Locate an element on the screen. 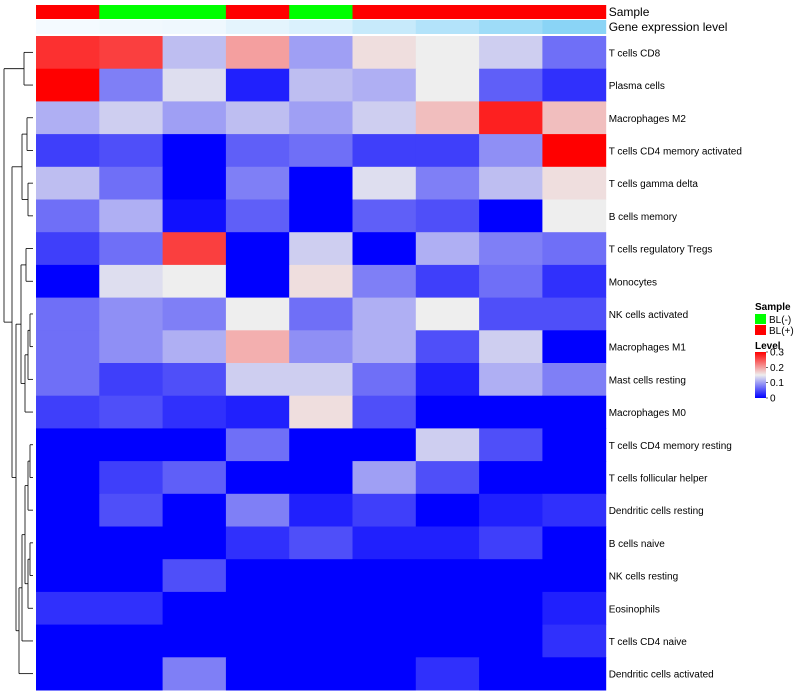 Image resolution: width=800 pixels, height=700 pixels. legend-tick-label: 0.3 is located at coordinates (777, 353).